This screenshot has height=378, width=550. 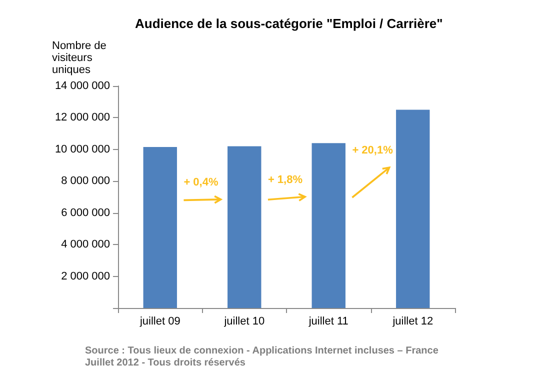 What do you see at coordinates (85, 212) in the screenshot?
I see `y-tick-label: 6 000 000` at bounding box center [85, 212].